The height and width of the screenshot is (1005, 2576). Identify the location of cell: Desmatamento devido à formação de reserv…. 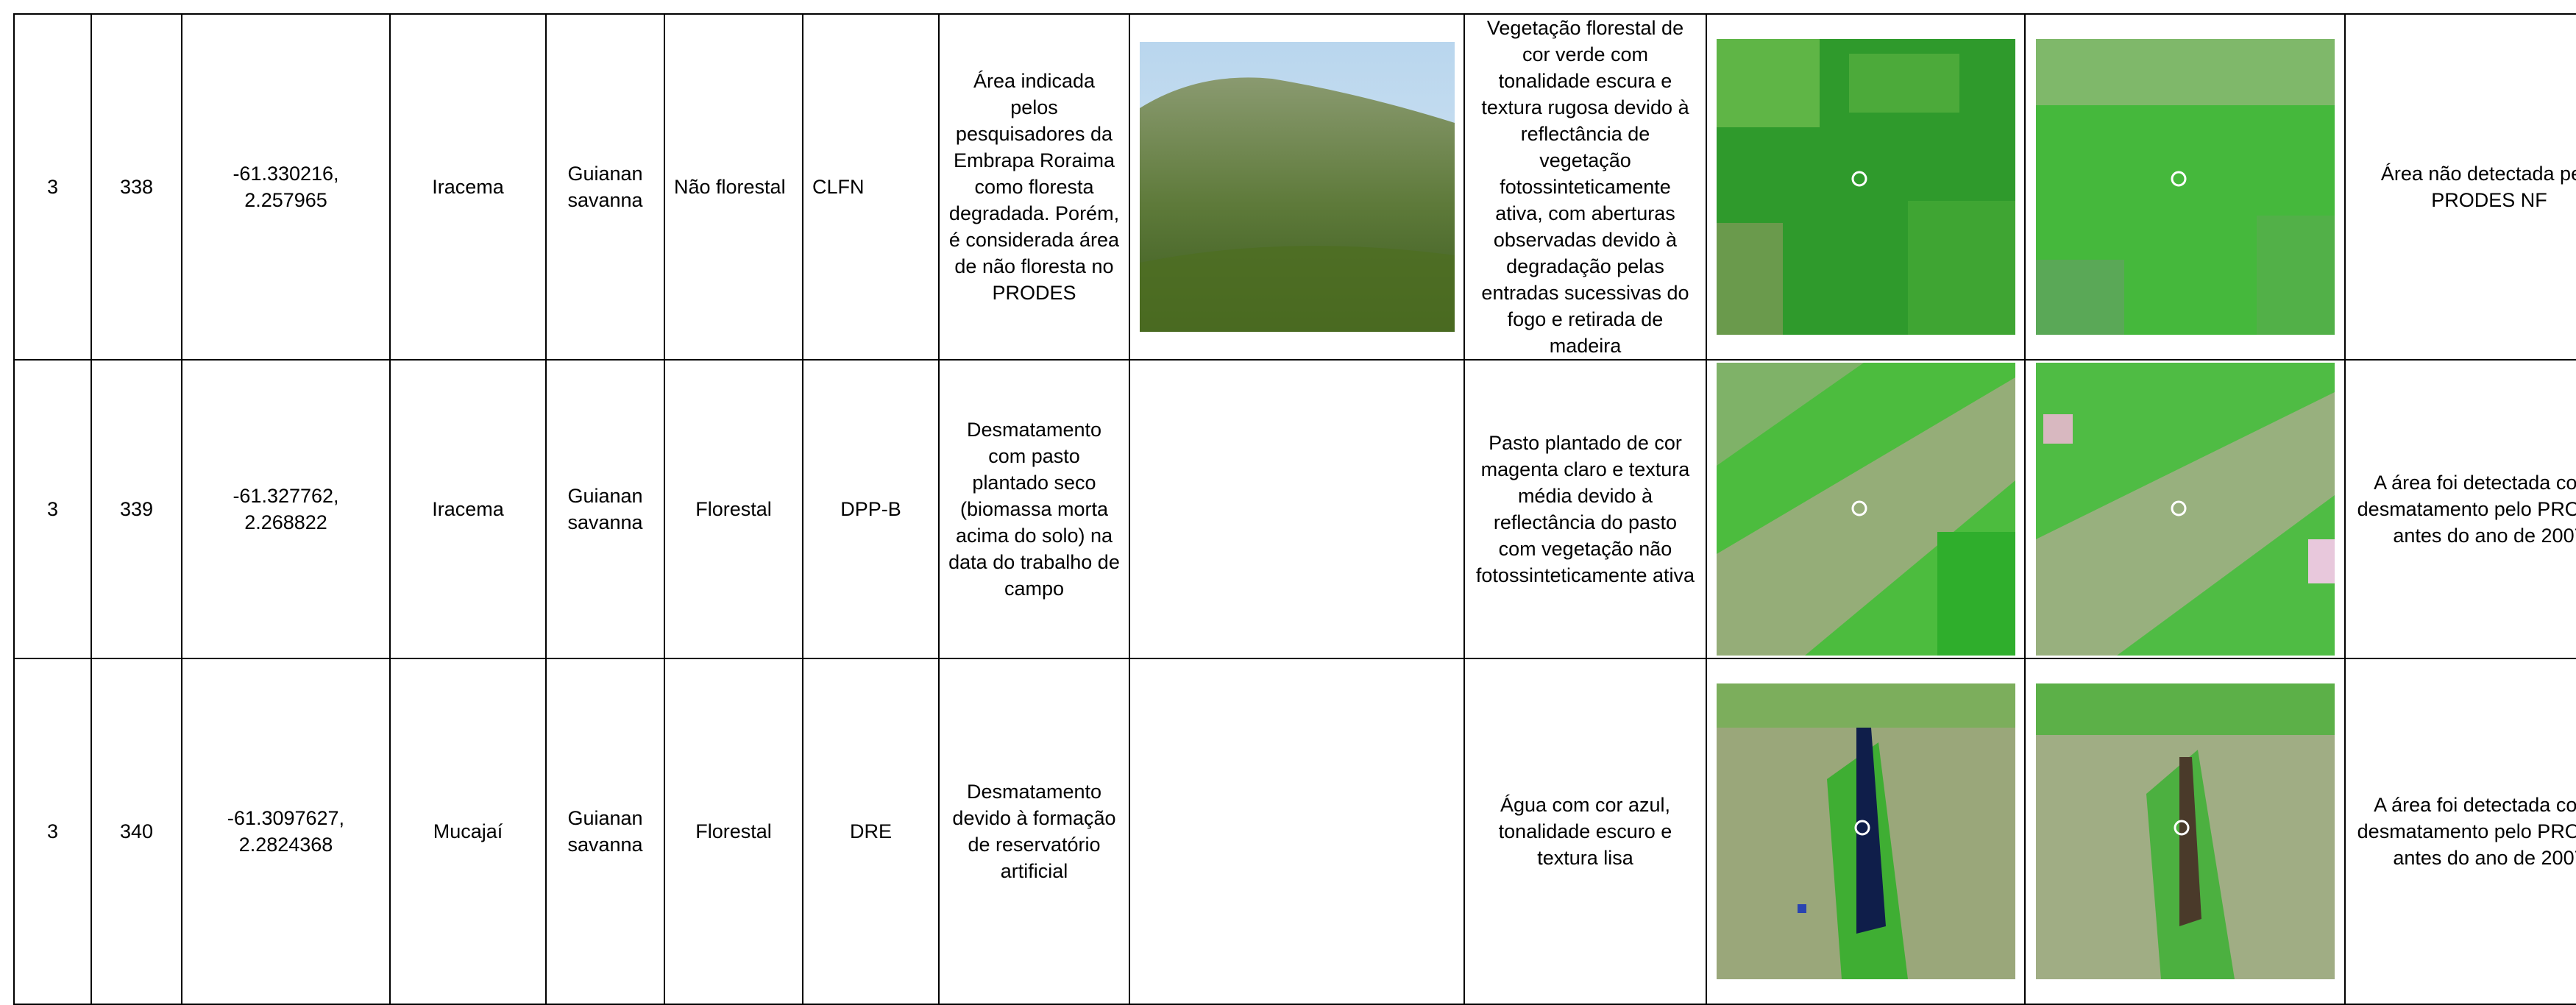
(1034, 831).